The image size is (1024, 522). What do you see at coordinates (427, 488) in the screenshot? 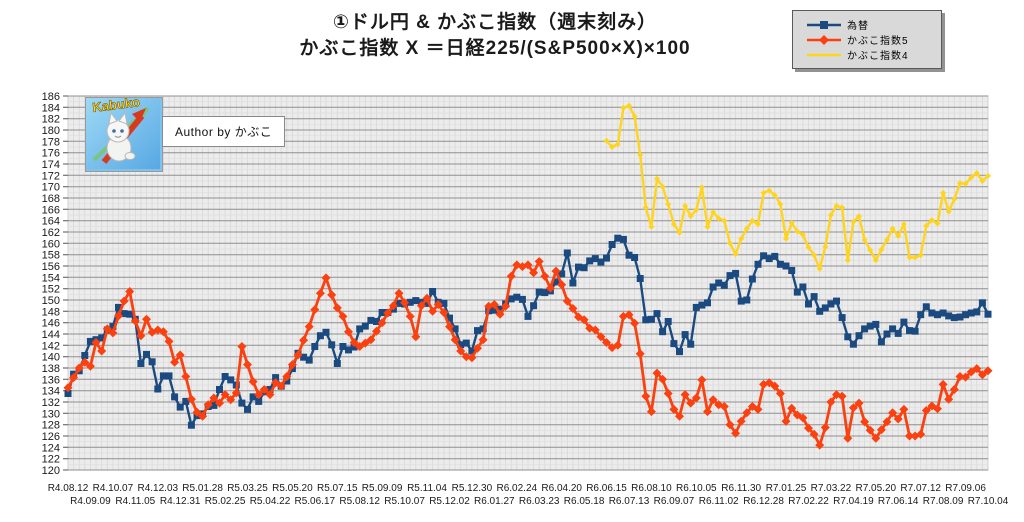
I see `svg-text: R5.11.04` at bounding box center [427, 488].